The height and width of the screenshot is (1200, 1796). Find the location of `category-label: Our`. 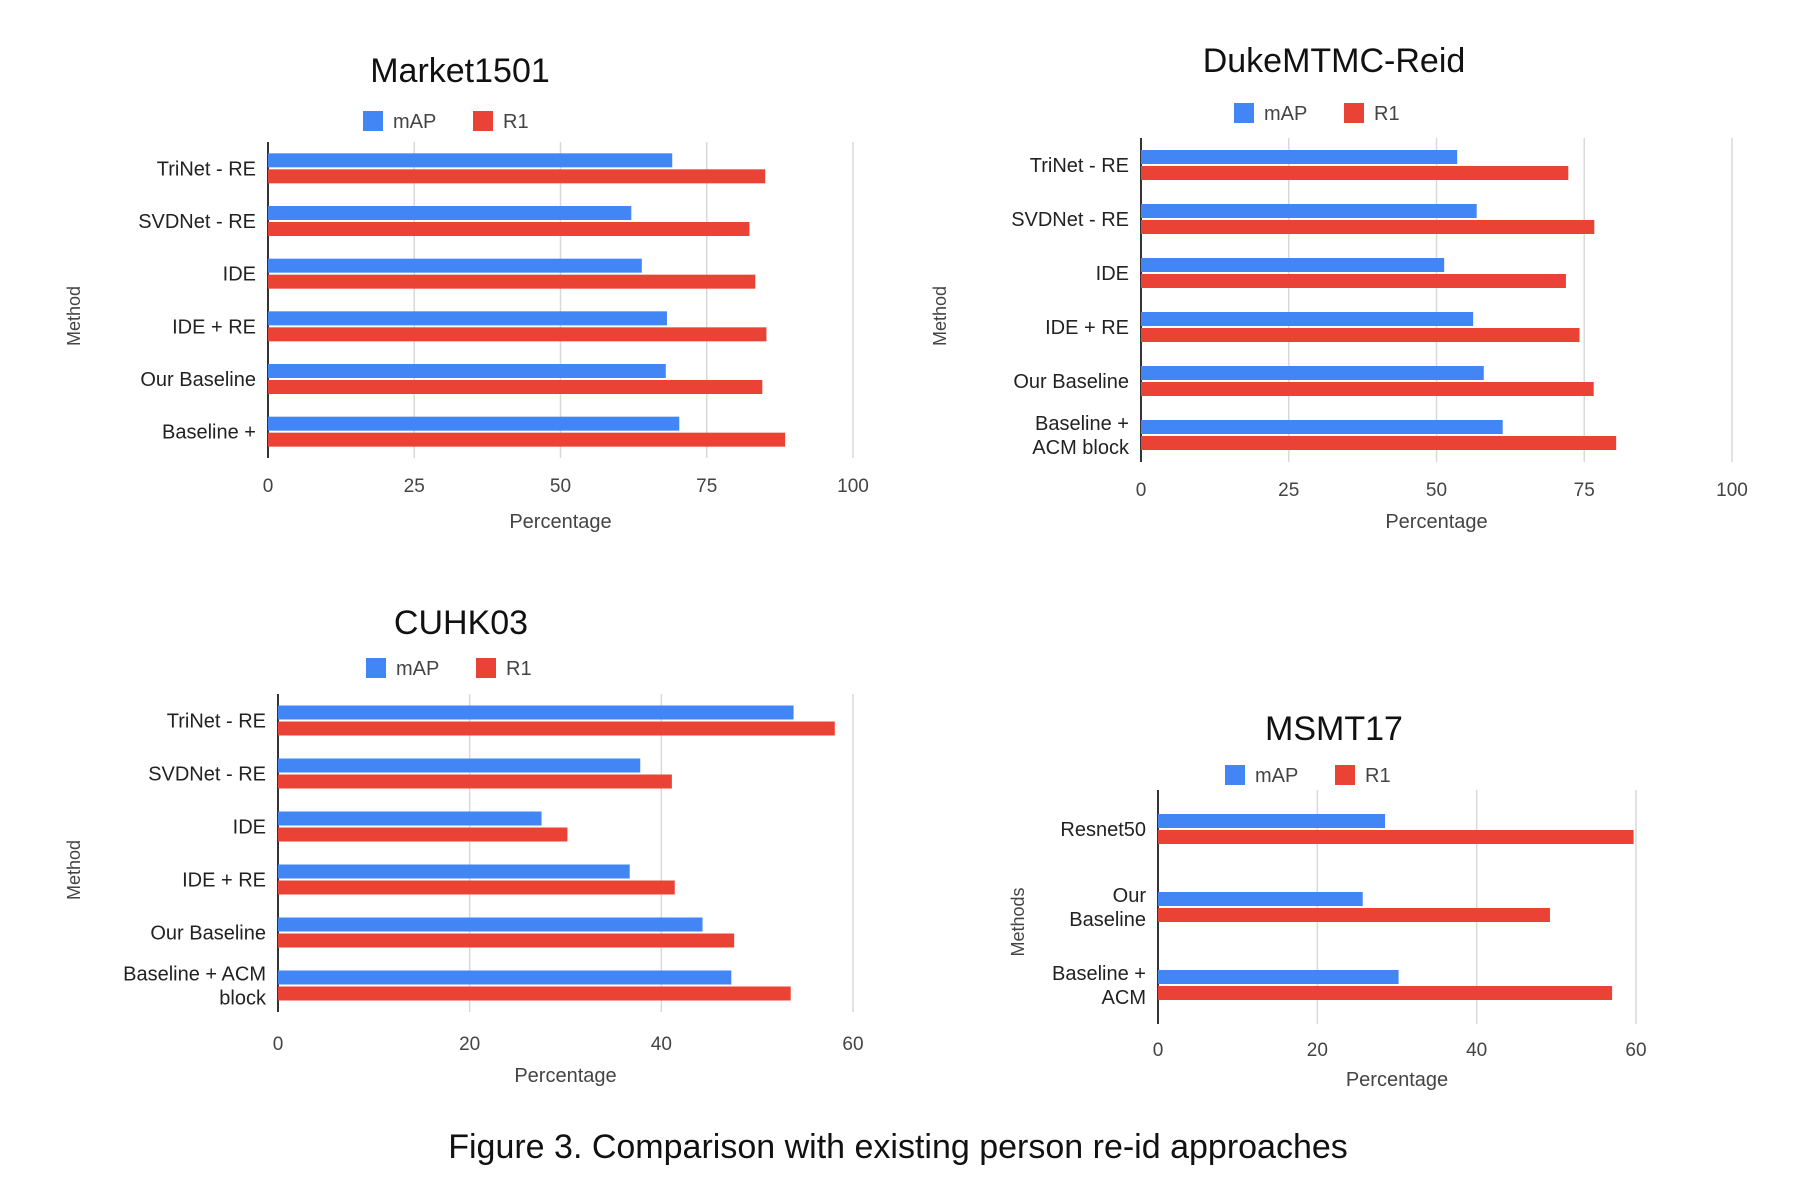

category-label: Our is located at coordinates (1130, 896).